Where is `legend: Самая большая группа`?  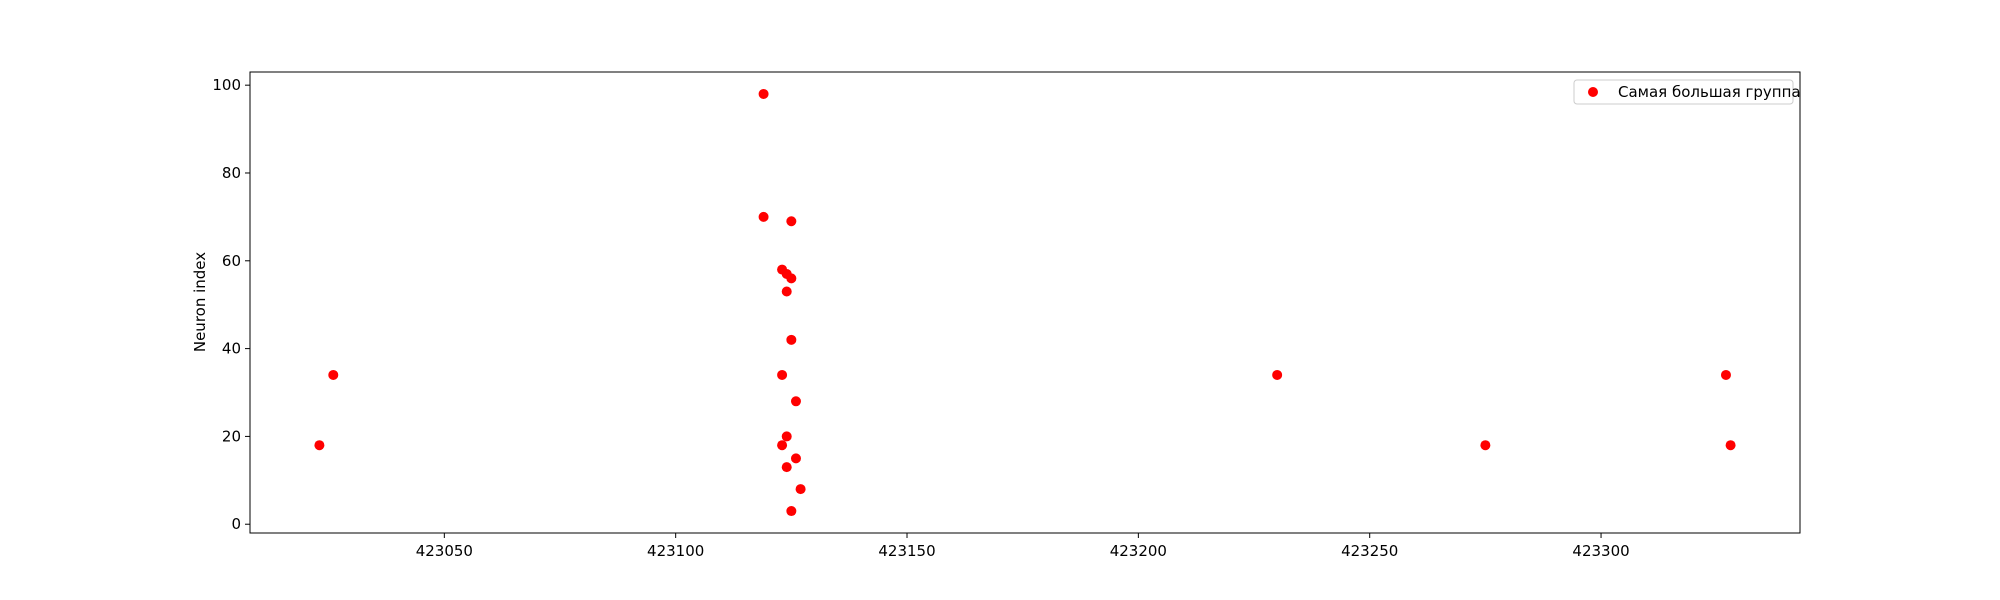
legend: Самая большая группа is located at coordinates (1687, 92).